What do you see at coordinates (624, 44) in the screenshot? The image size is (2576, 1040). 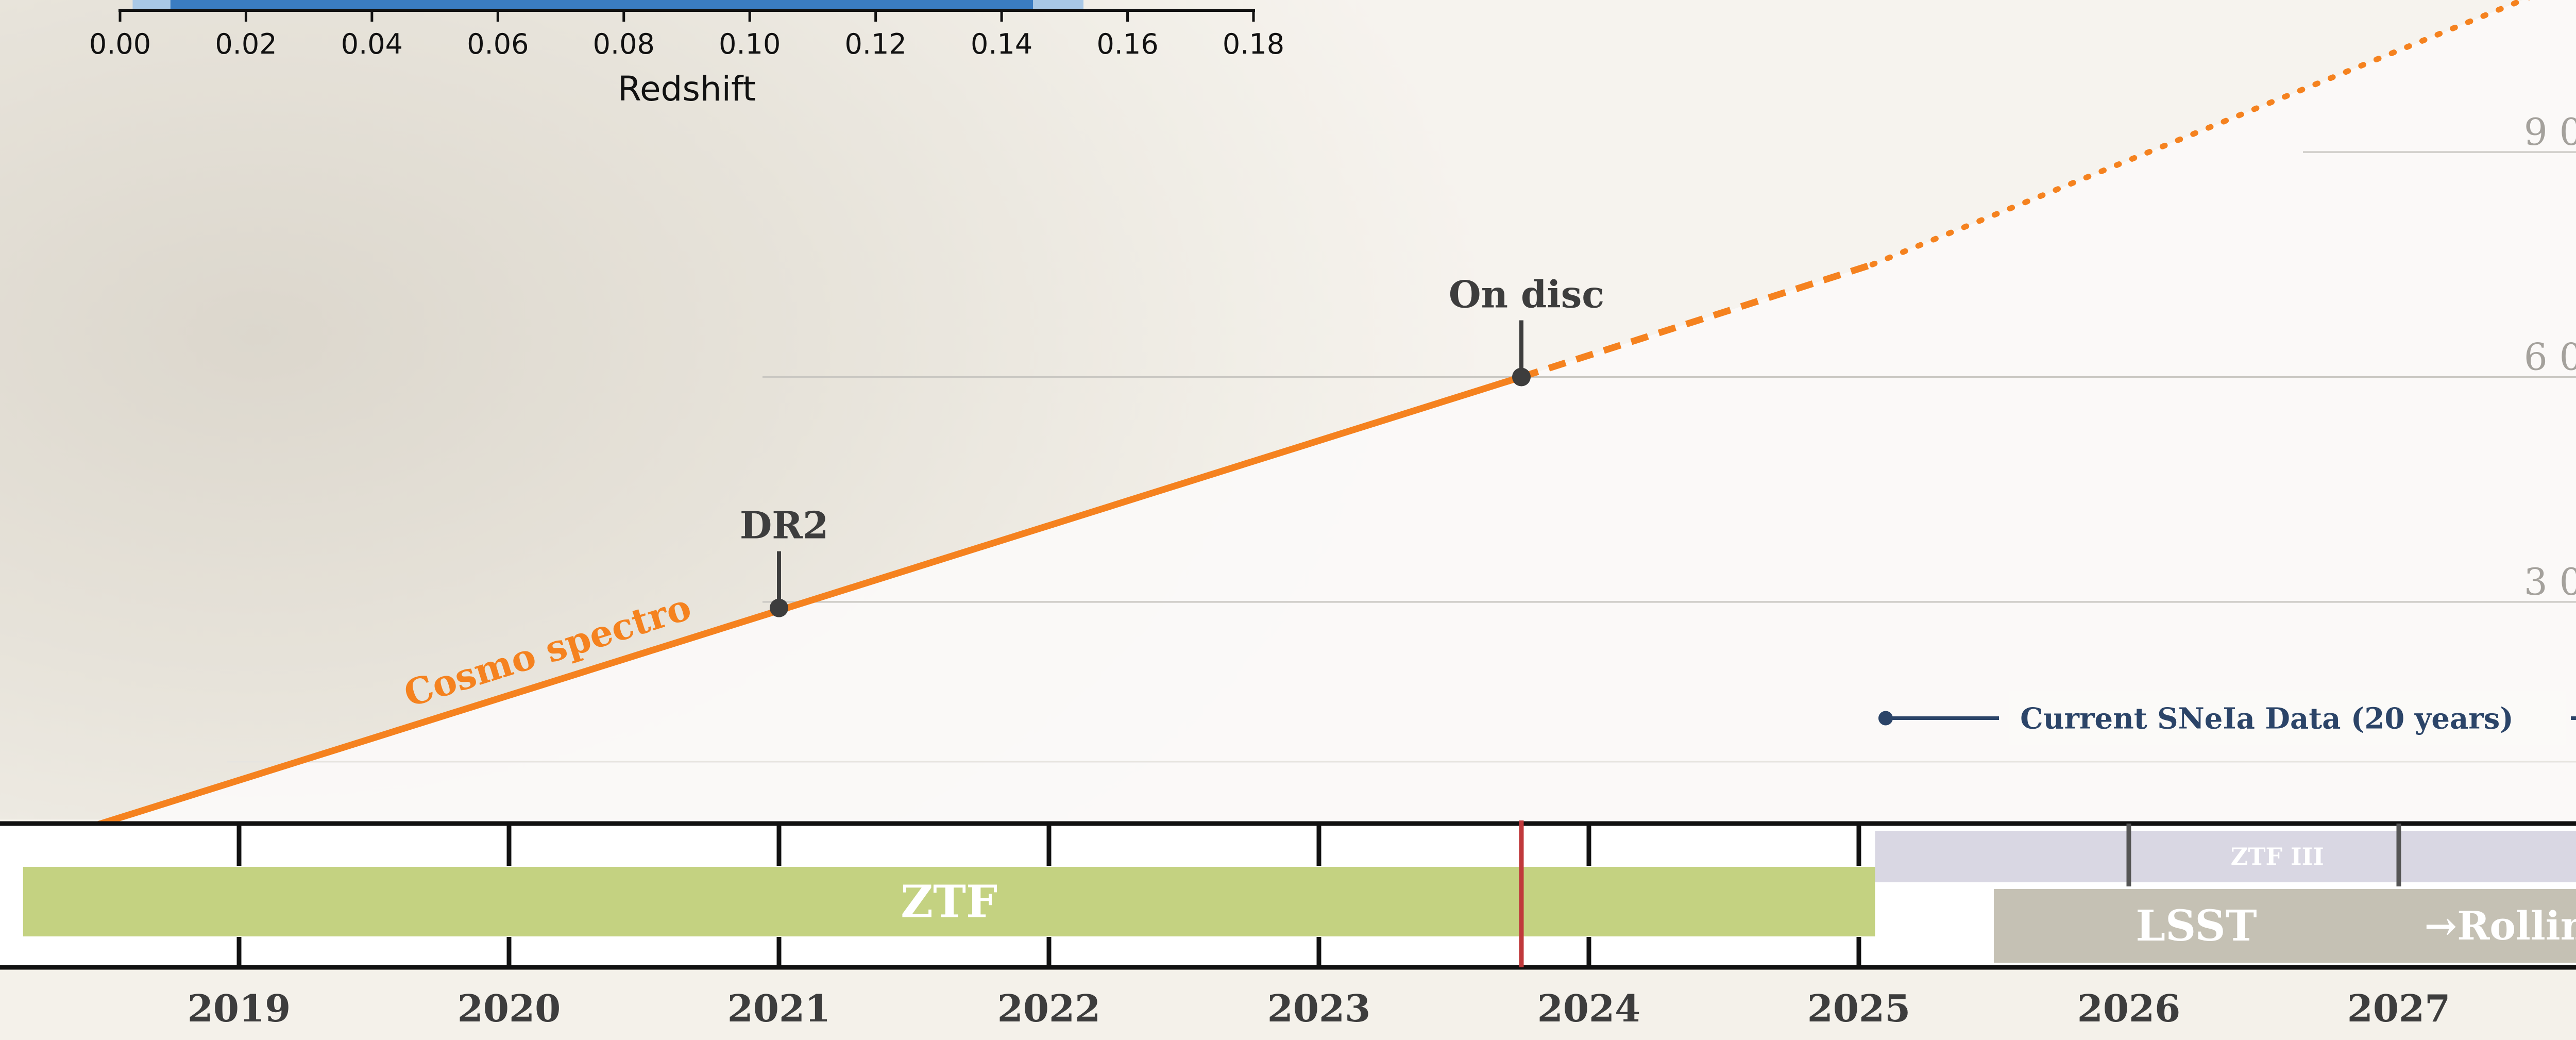 I see `histogram-x-tick-label: 0.08` at bounding box center [624, 44].